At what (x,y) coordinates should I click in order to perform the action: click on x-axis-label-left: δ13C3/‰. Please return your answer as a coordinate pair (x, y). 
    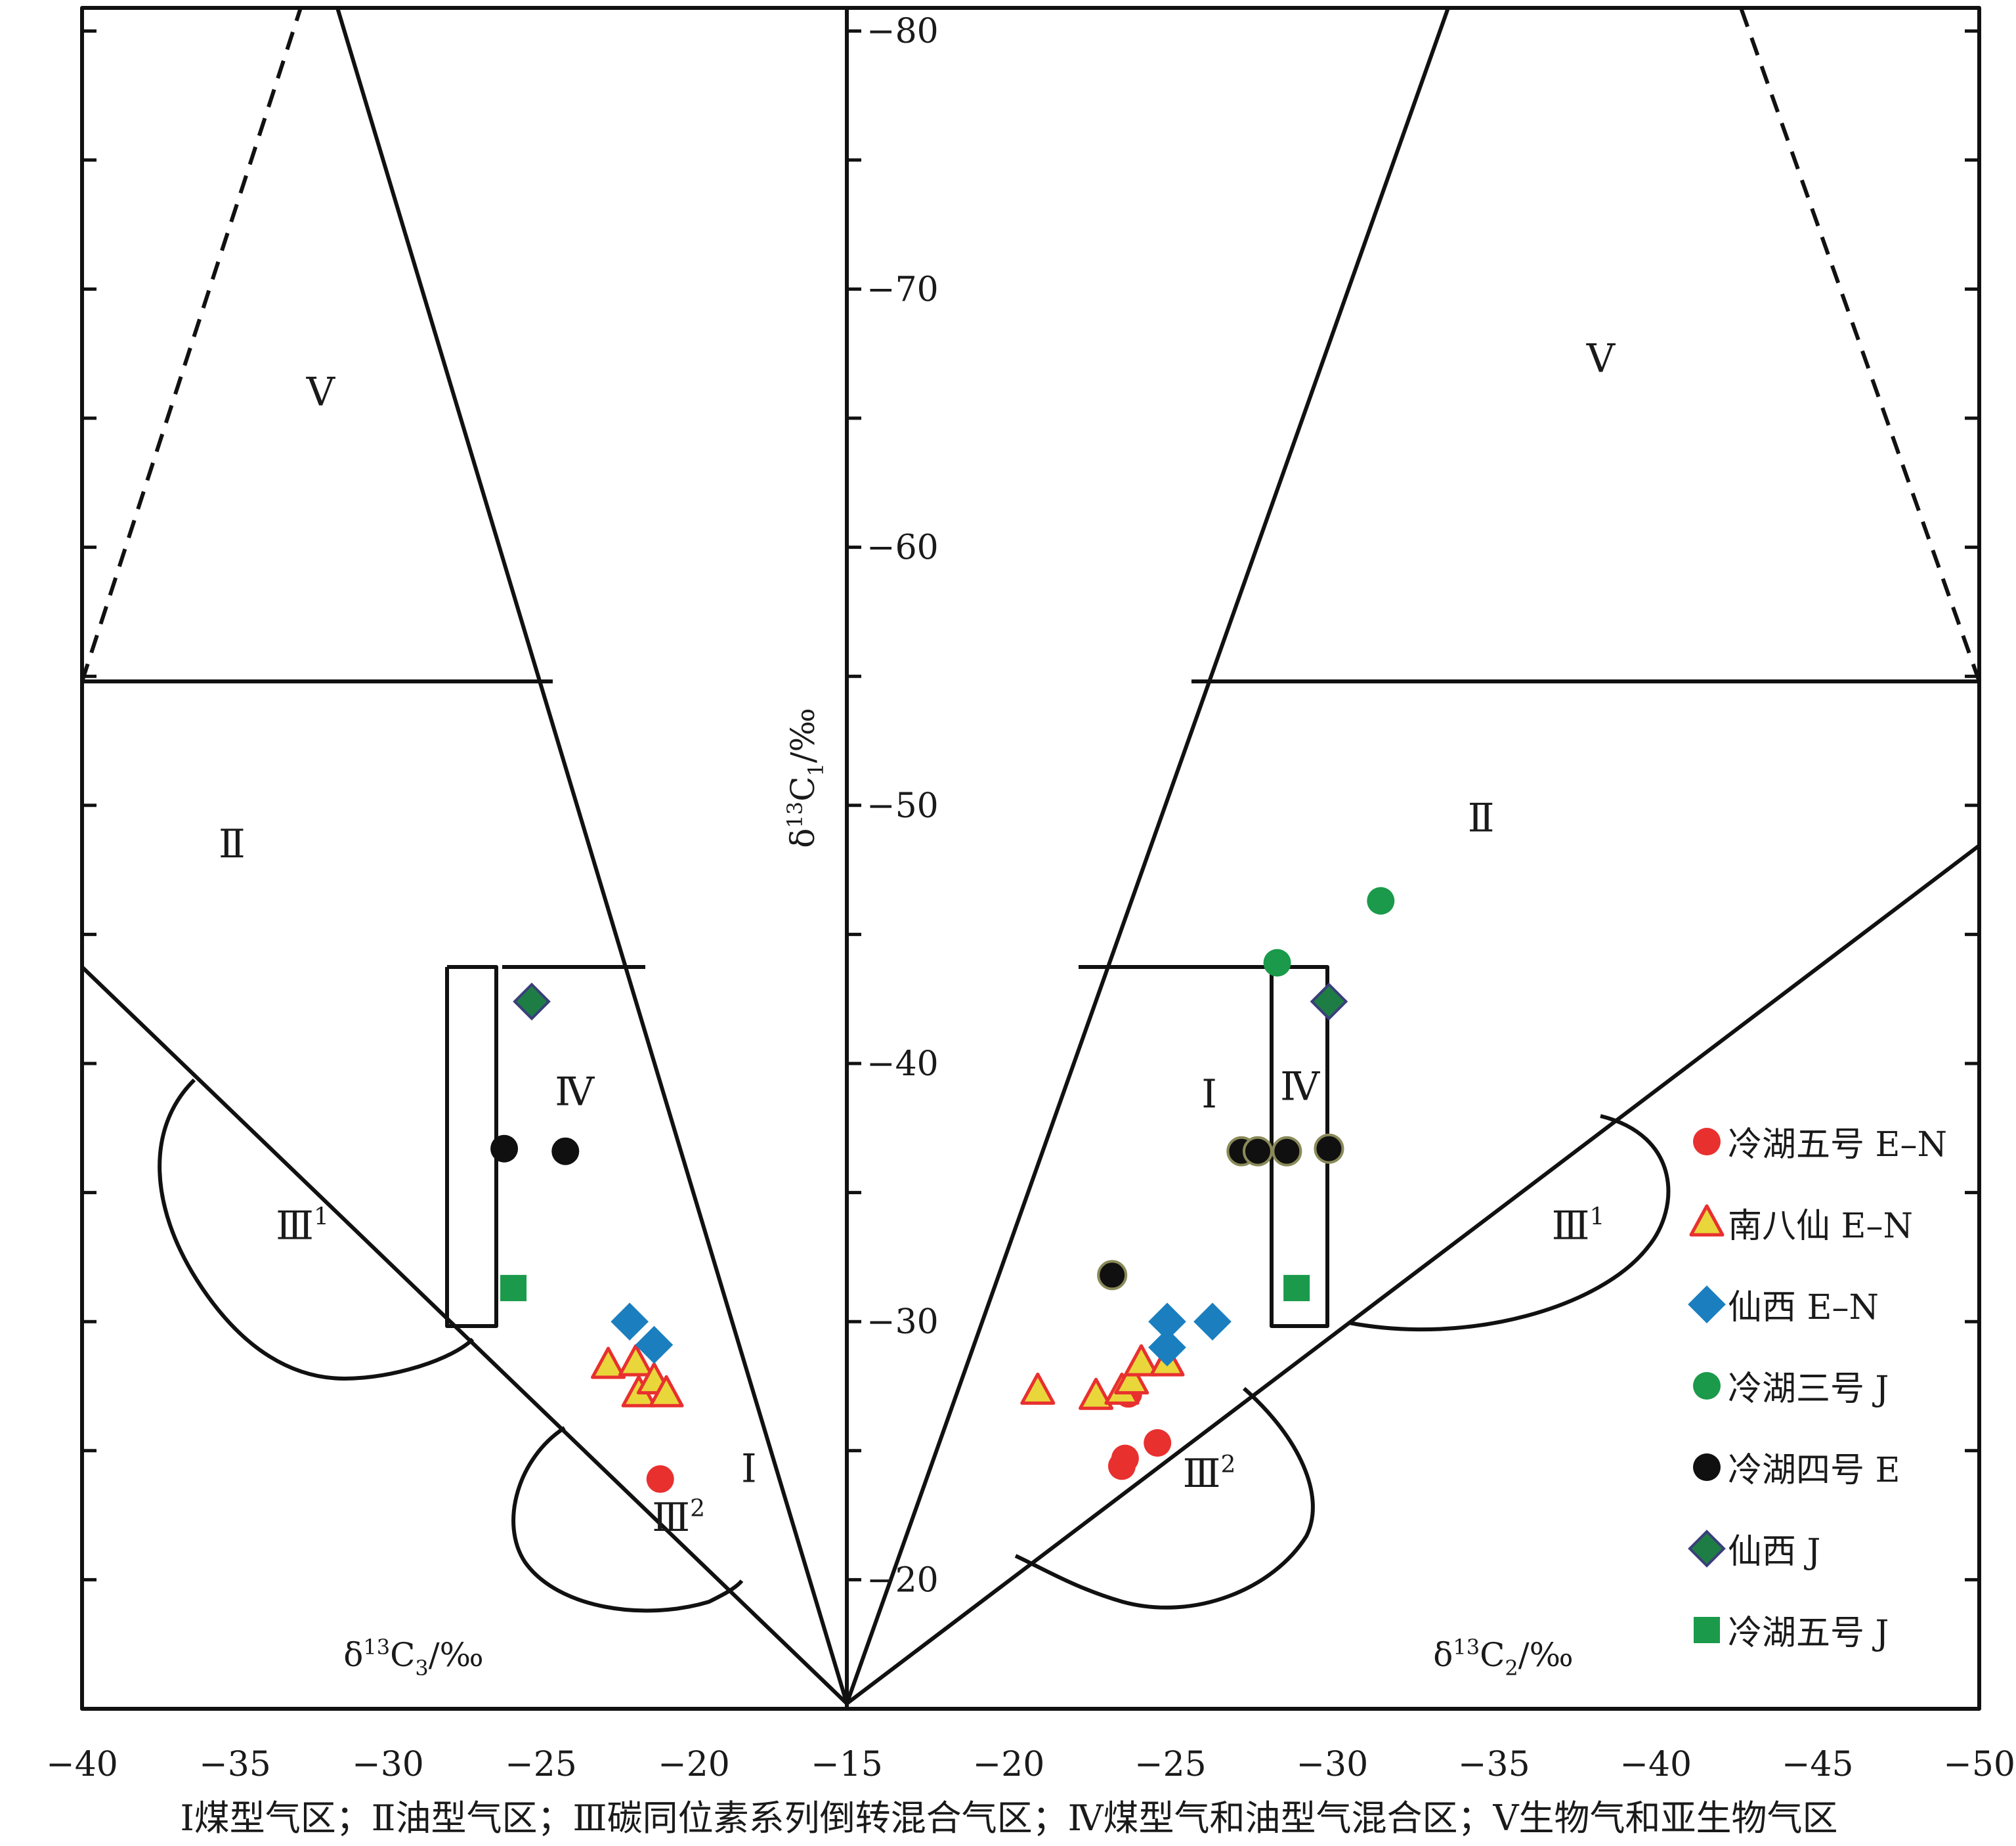
    Looking at the image, I should click on (413, 1658).